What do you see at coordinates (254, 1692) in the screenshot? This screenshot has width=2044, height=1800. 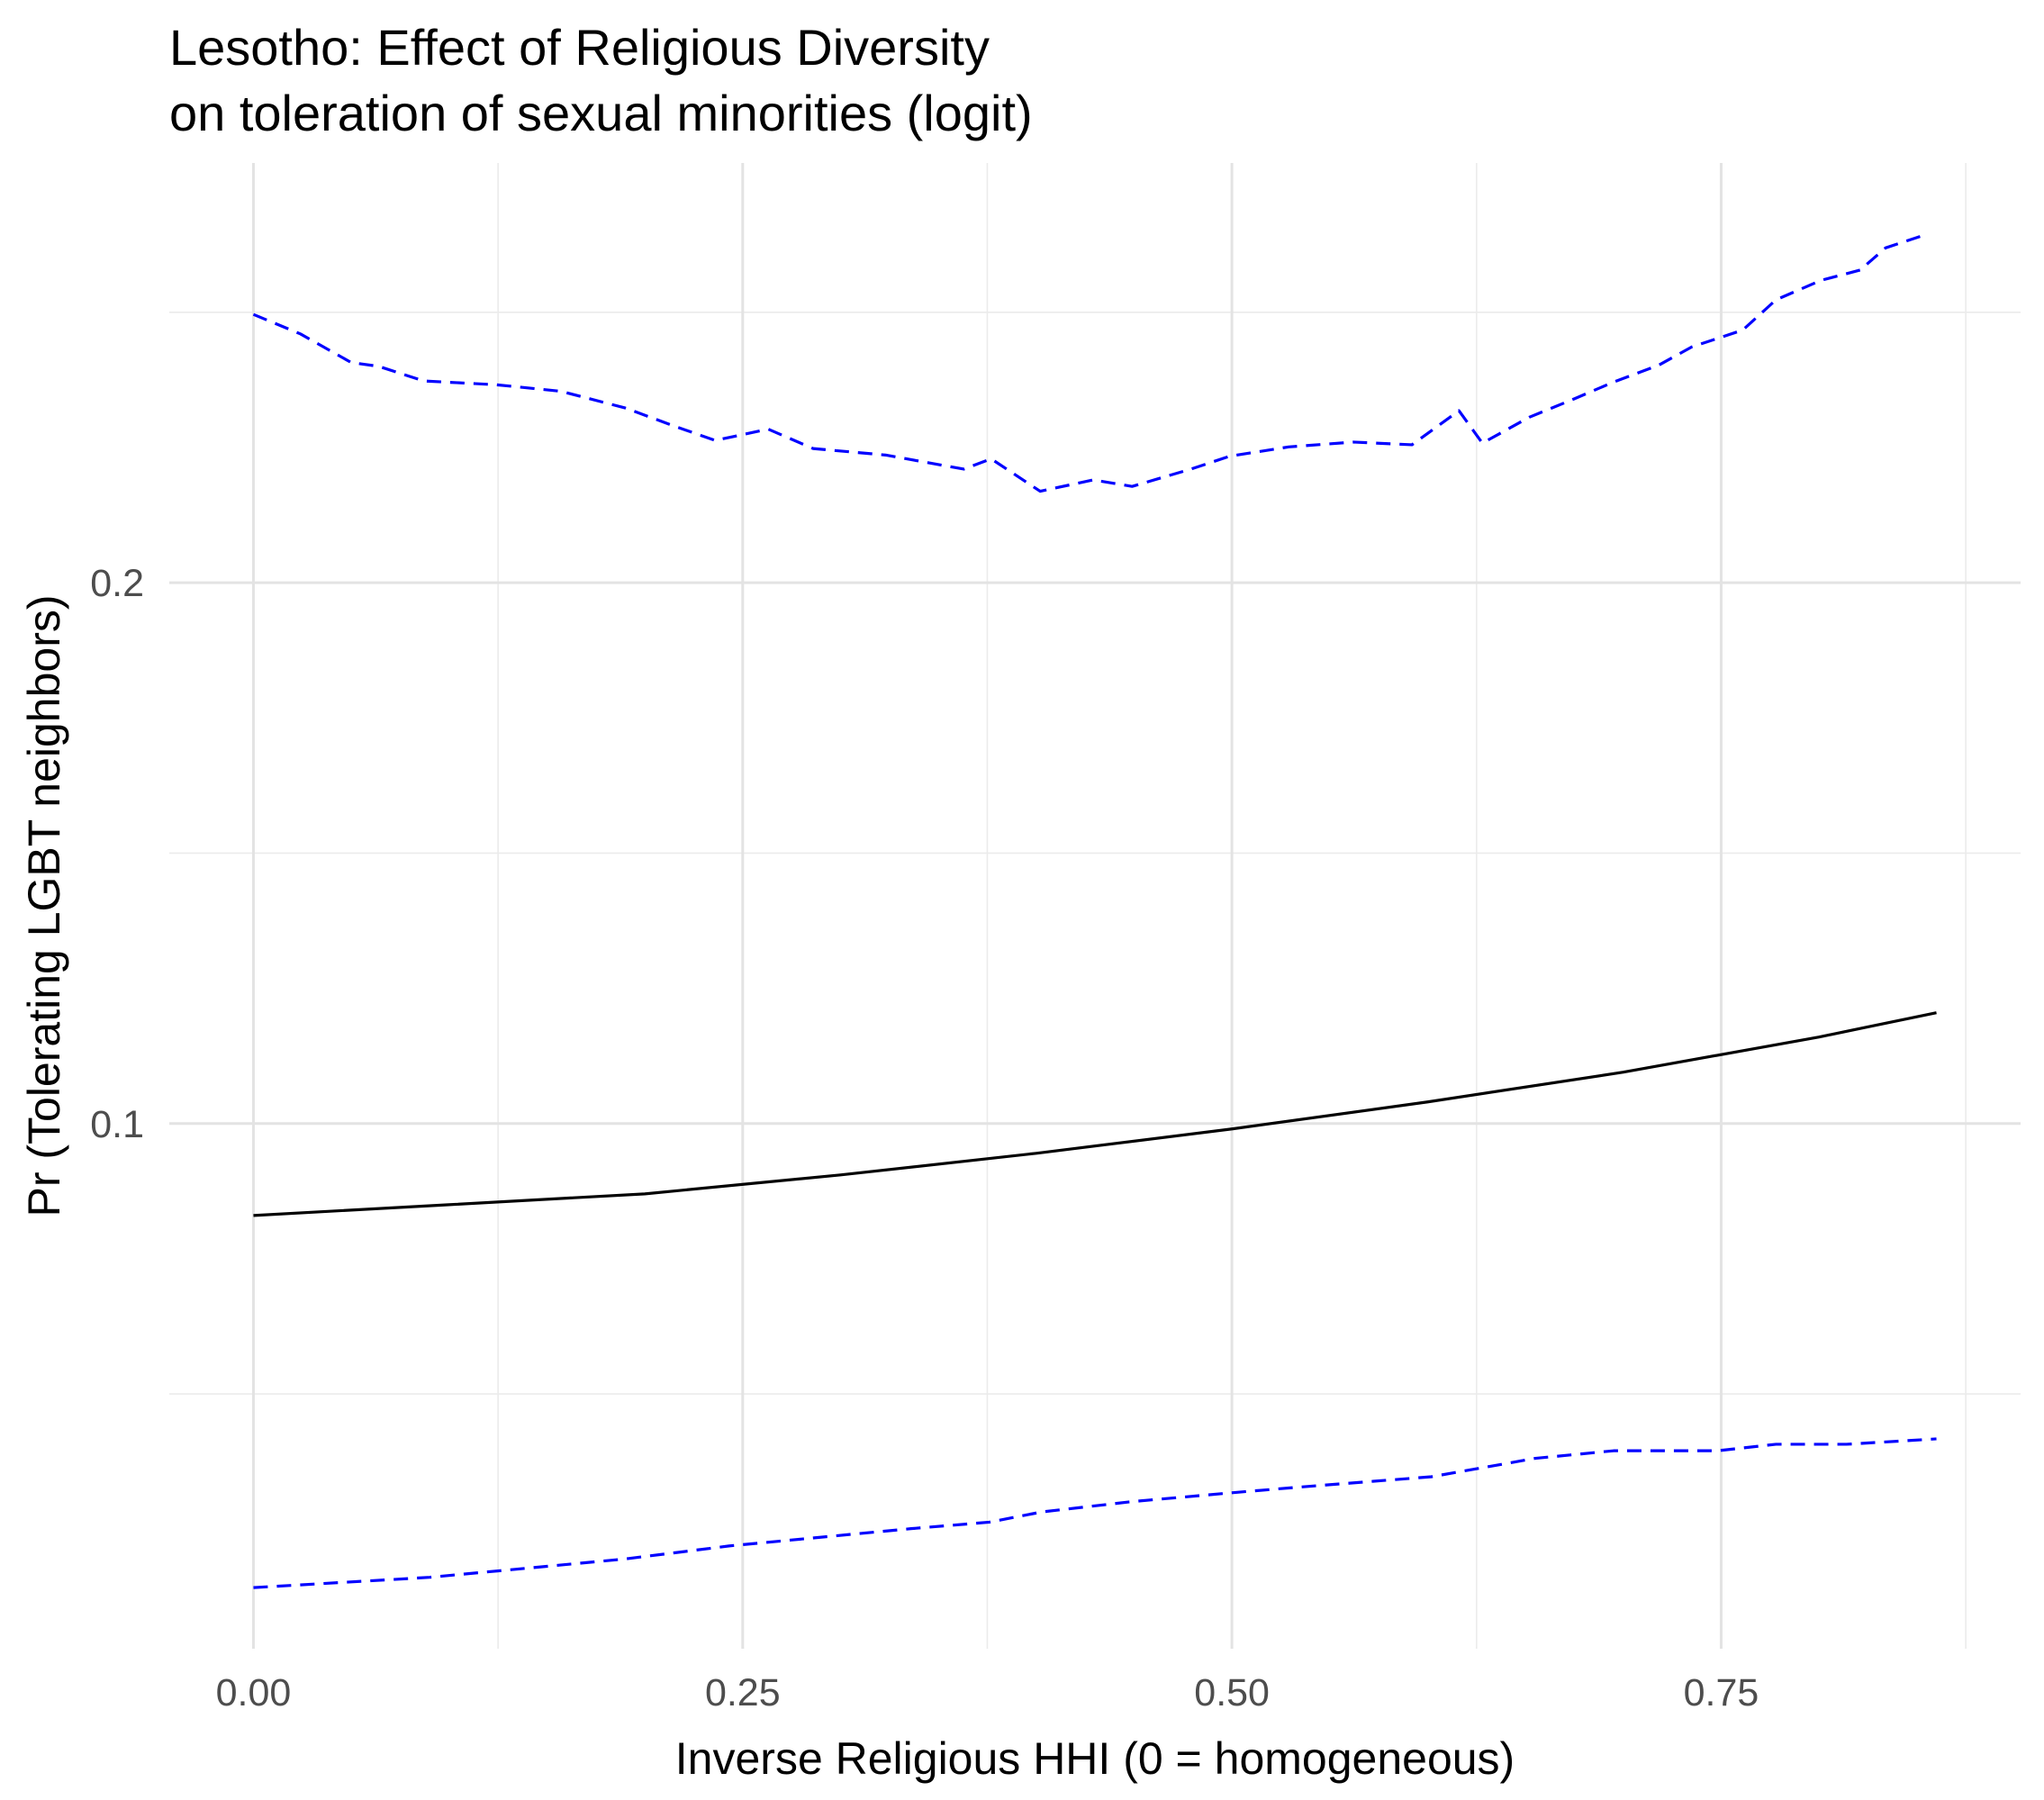 I see `x-tick-label: 0.00` at bounding box center [254, 1692].